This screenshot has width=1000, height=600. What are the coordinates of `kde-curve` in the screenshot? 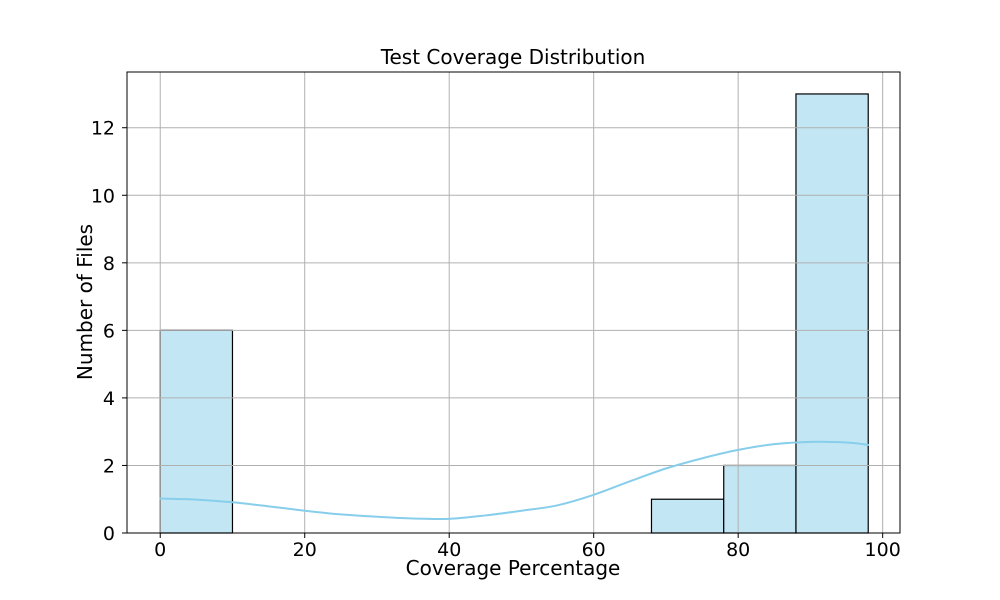 It's located at (514, 480).